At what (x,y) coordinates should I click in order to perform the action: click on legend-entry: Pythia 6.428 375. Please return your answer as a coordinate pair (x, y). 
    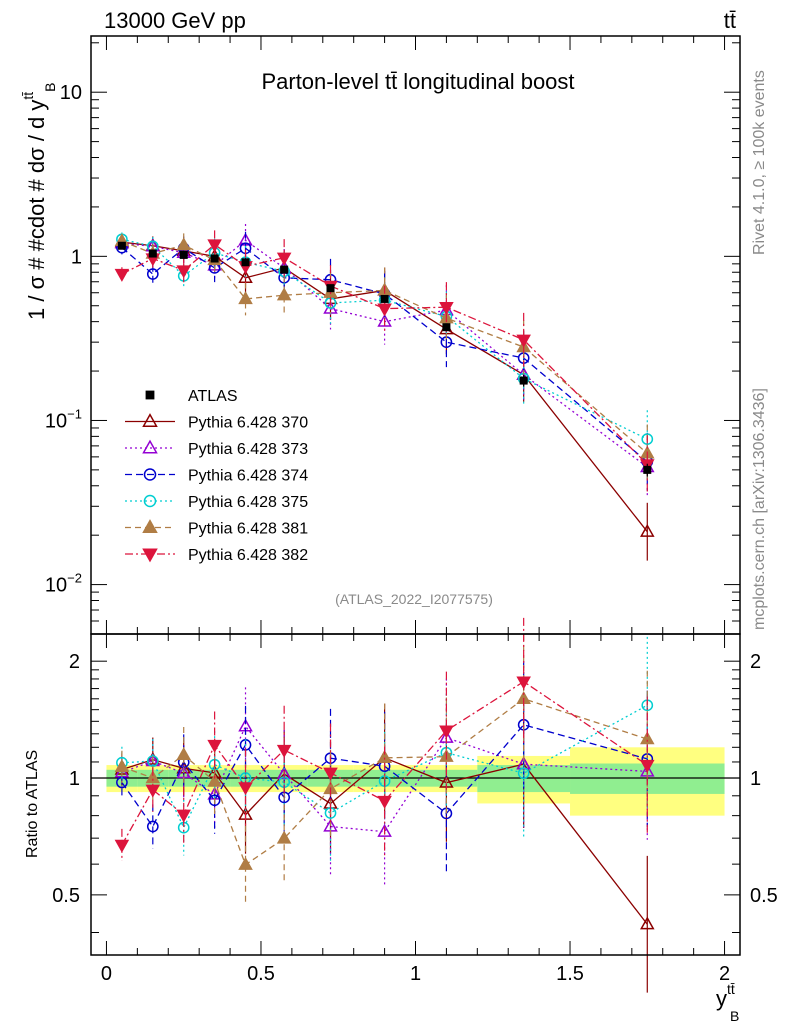
    Looking at the image, I should click on (216, 502).